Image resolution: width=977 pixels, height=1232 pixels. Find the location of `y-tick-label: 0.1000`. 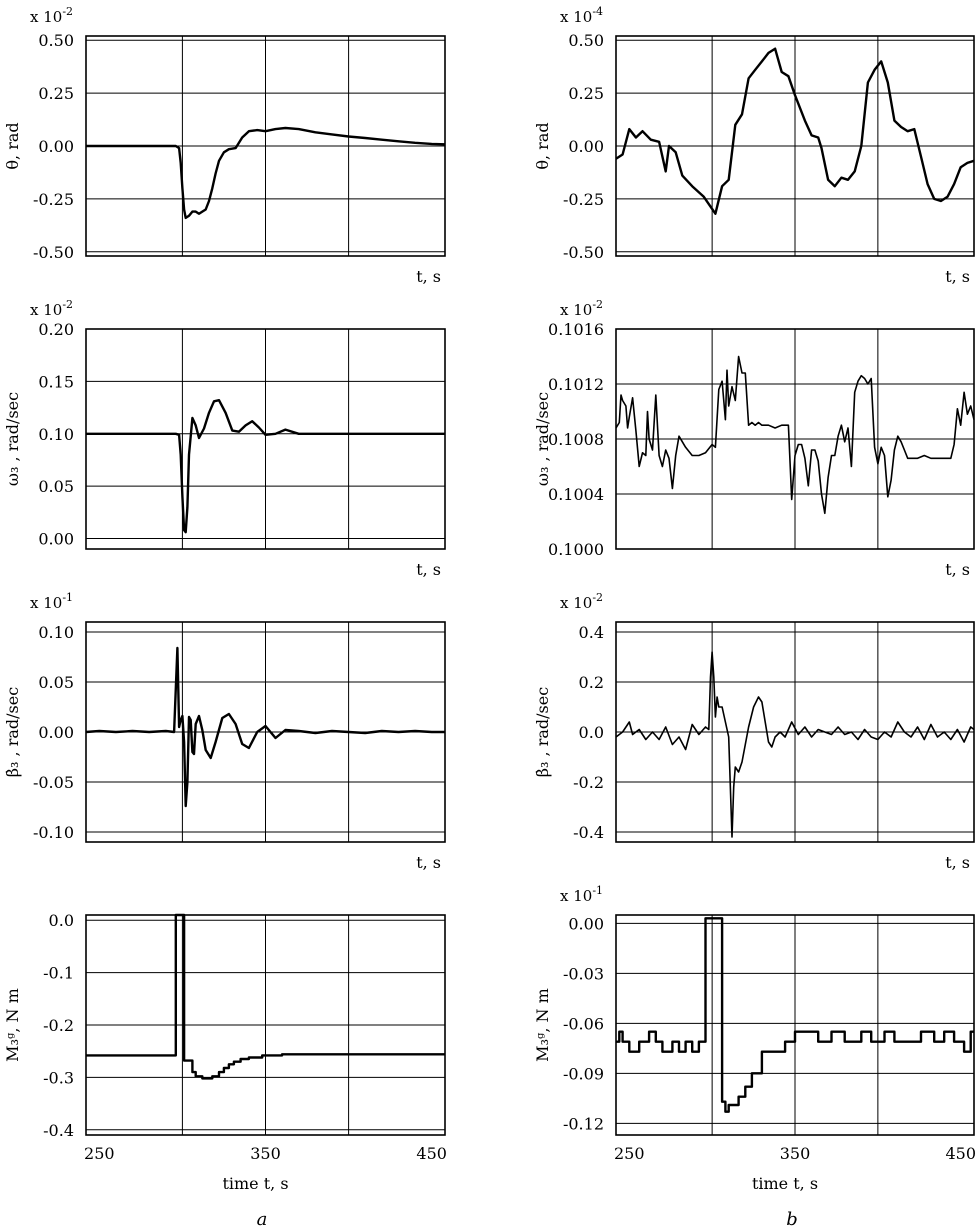

y-tick-label: 0.1000 is located at coordinates (576, 549).